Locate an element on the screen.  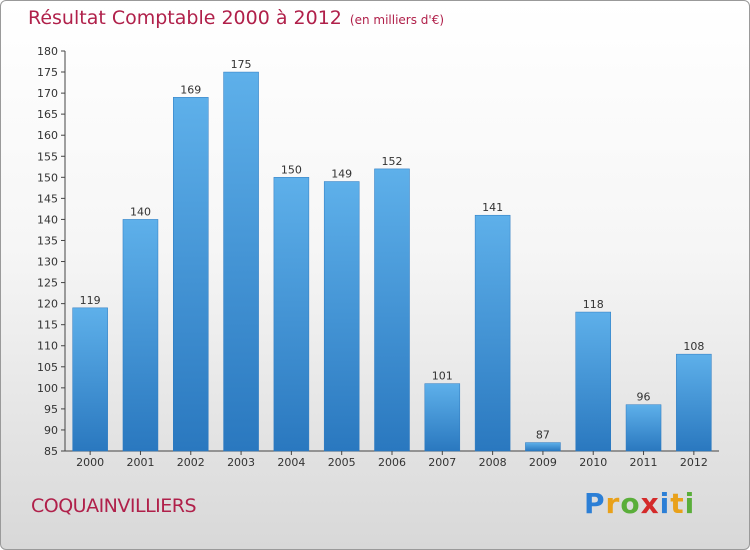
y-tick-label: 130 is located at coordinates (47, 262).